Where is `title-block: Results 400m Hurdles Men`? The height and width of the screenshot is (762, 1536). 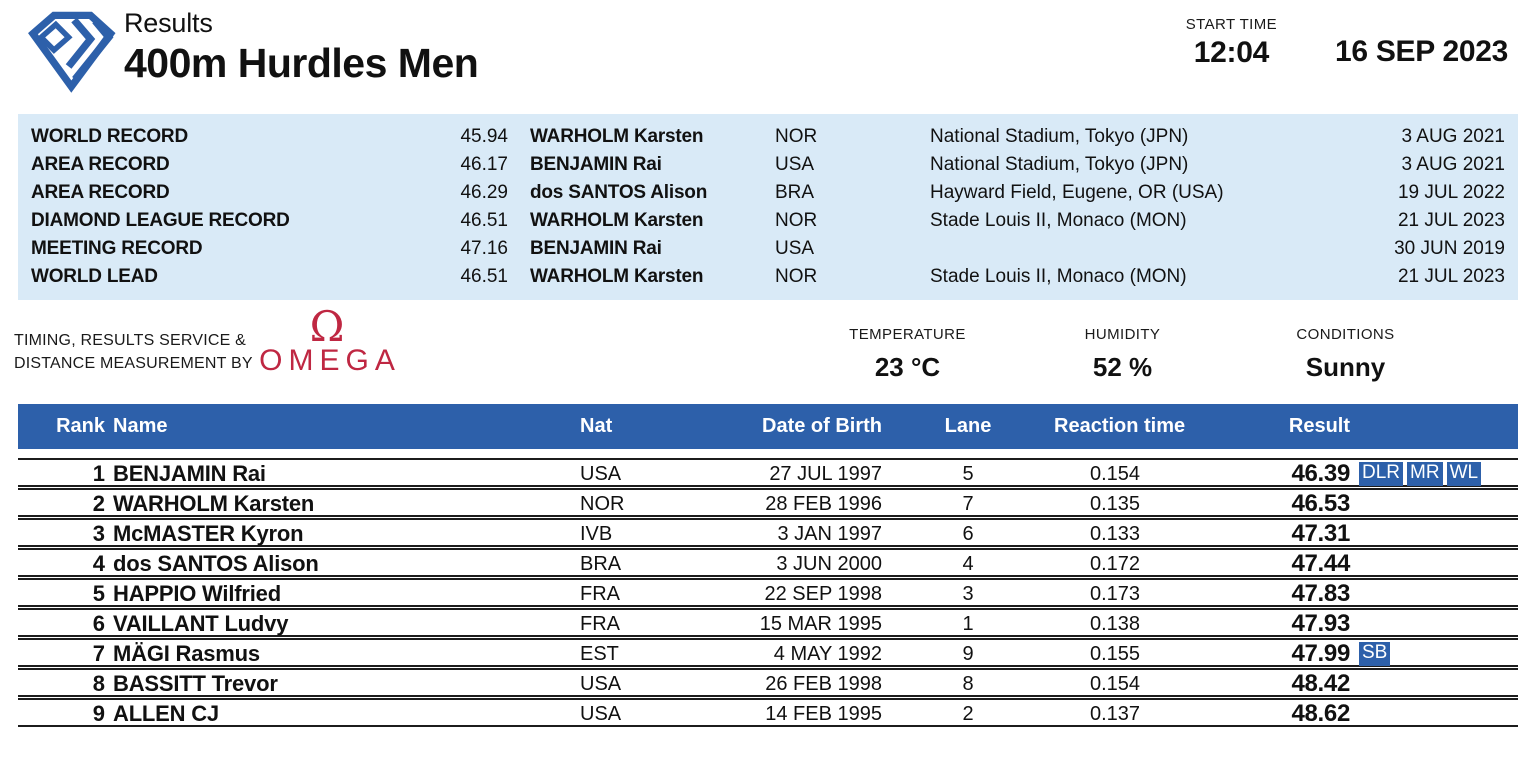 title-block: Results 400m Hurdles Men is located at coordinates (301, 47).